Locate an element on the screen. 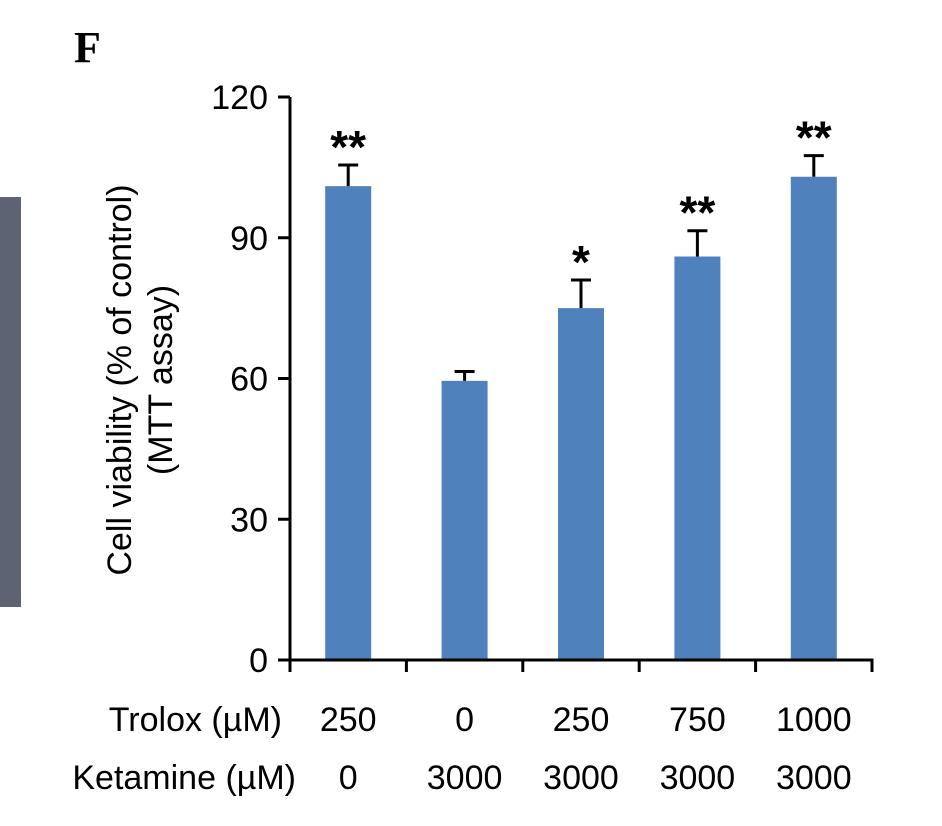 This screenshot has width=942, height=826. row-label-ketamine: Ketamine (µM) is located at coordinates (184, 778).